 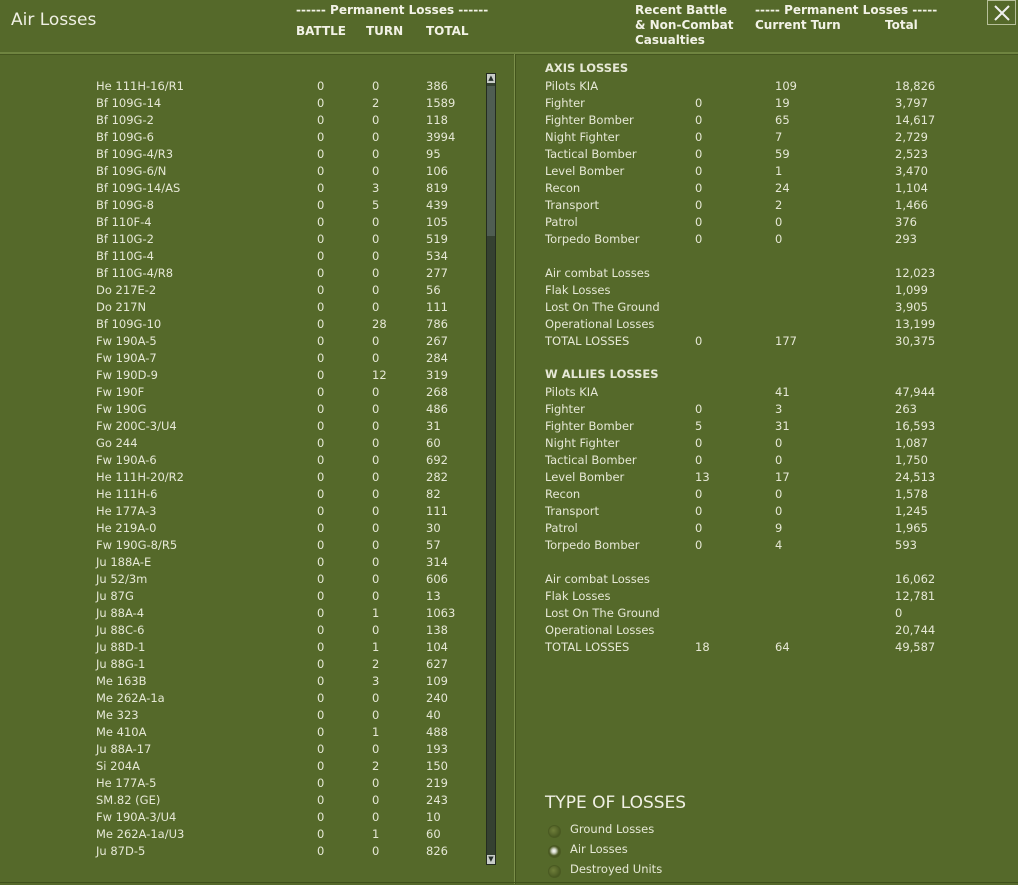 What do you see at coordinates (782, 154) in the screenshot?
I see `current-turn-losses: 59` at bounding box center [782, 154].